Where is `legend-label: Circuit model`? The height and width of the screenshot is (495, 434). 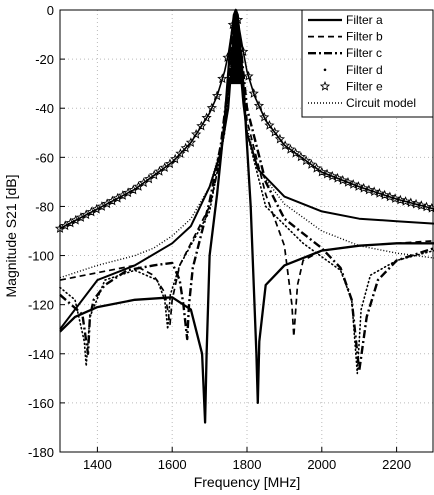
legend-label: Circuit model is located at coordinates (381, 103).